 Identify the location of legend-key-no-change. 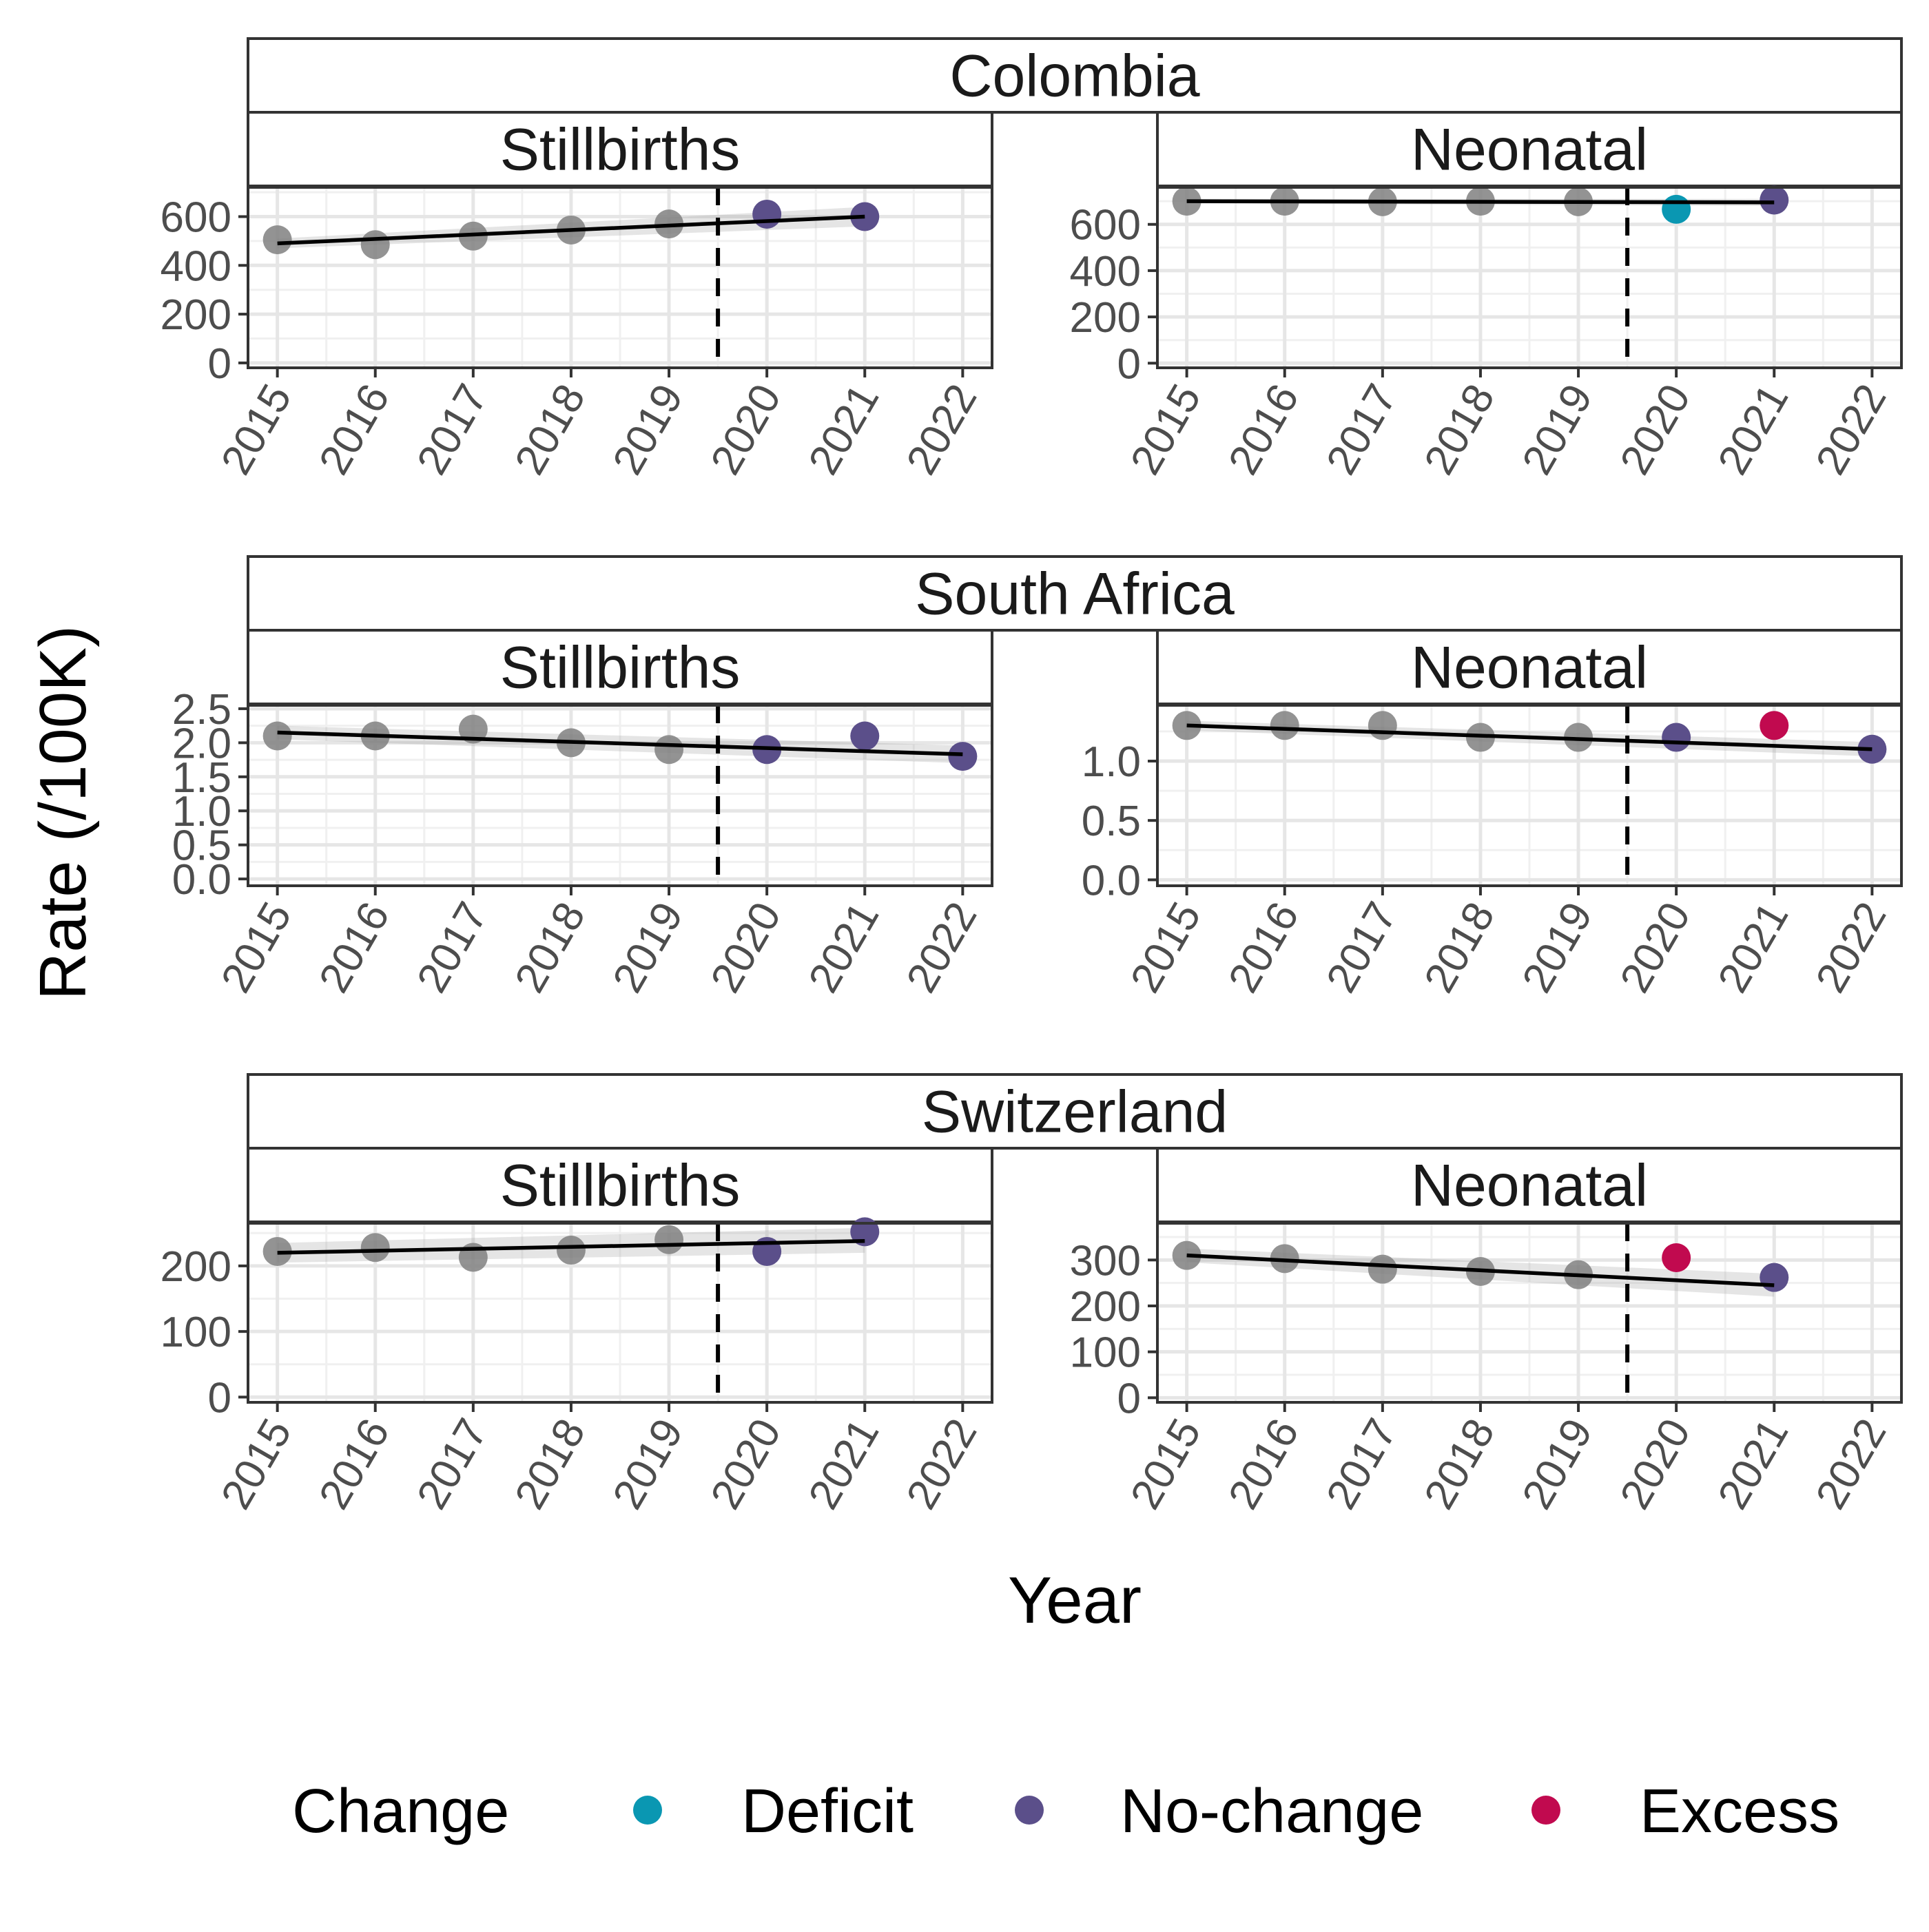
(1029, 1811).